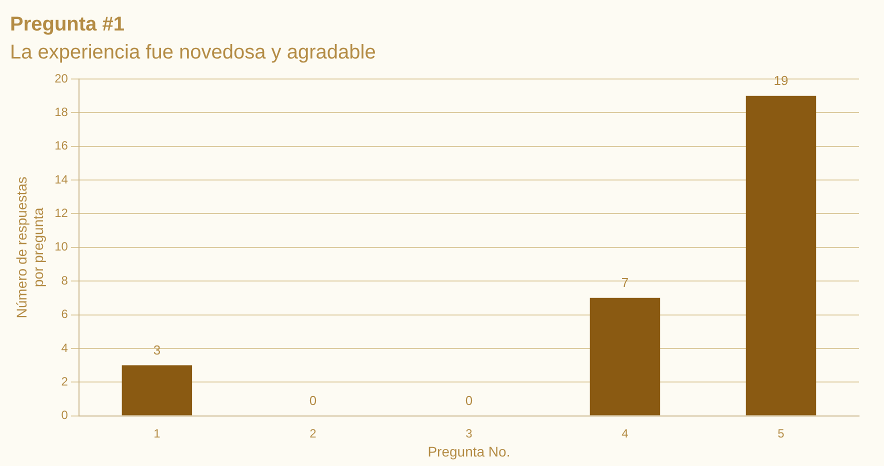 Image resolution: width=884 pixels, height=466 pixels. I want to click on data-label: 19, so click(781, 80).